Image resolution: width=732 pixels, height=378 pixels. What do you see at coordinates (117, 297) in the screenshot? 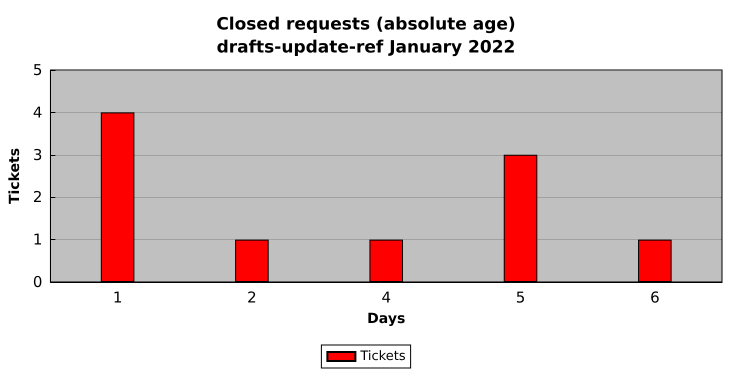
I see `x-tick-label: 1` at bounding box center [117, 297].